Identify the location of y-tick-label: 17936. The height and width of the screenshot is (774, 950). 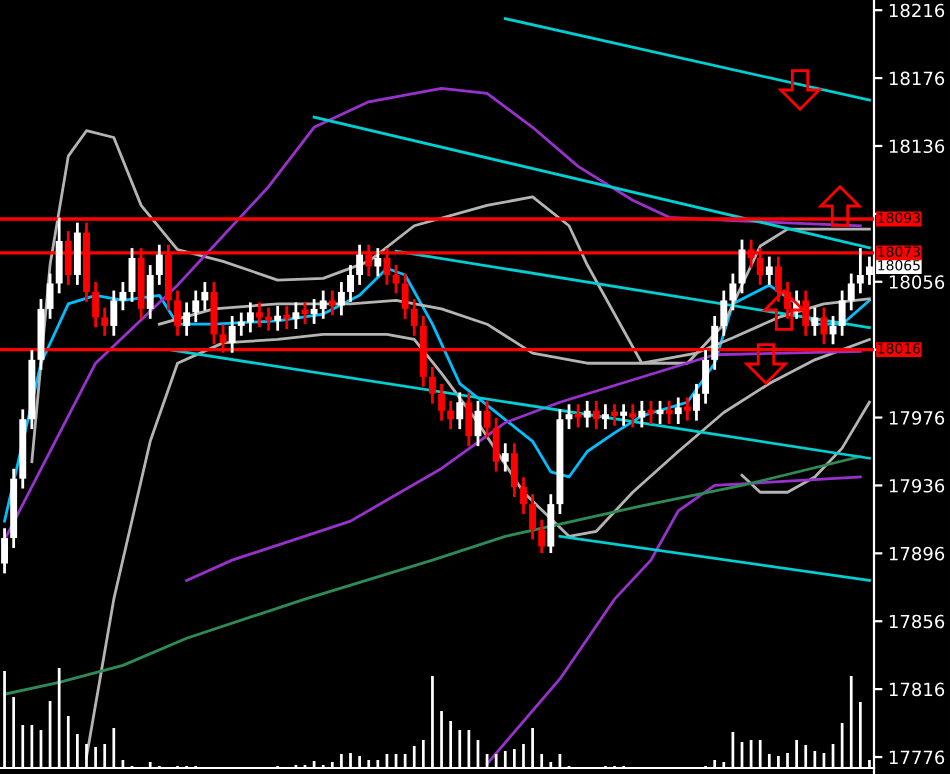
(917, 485).